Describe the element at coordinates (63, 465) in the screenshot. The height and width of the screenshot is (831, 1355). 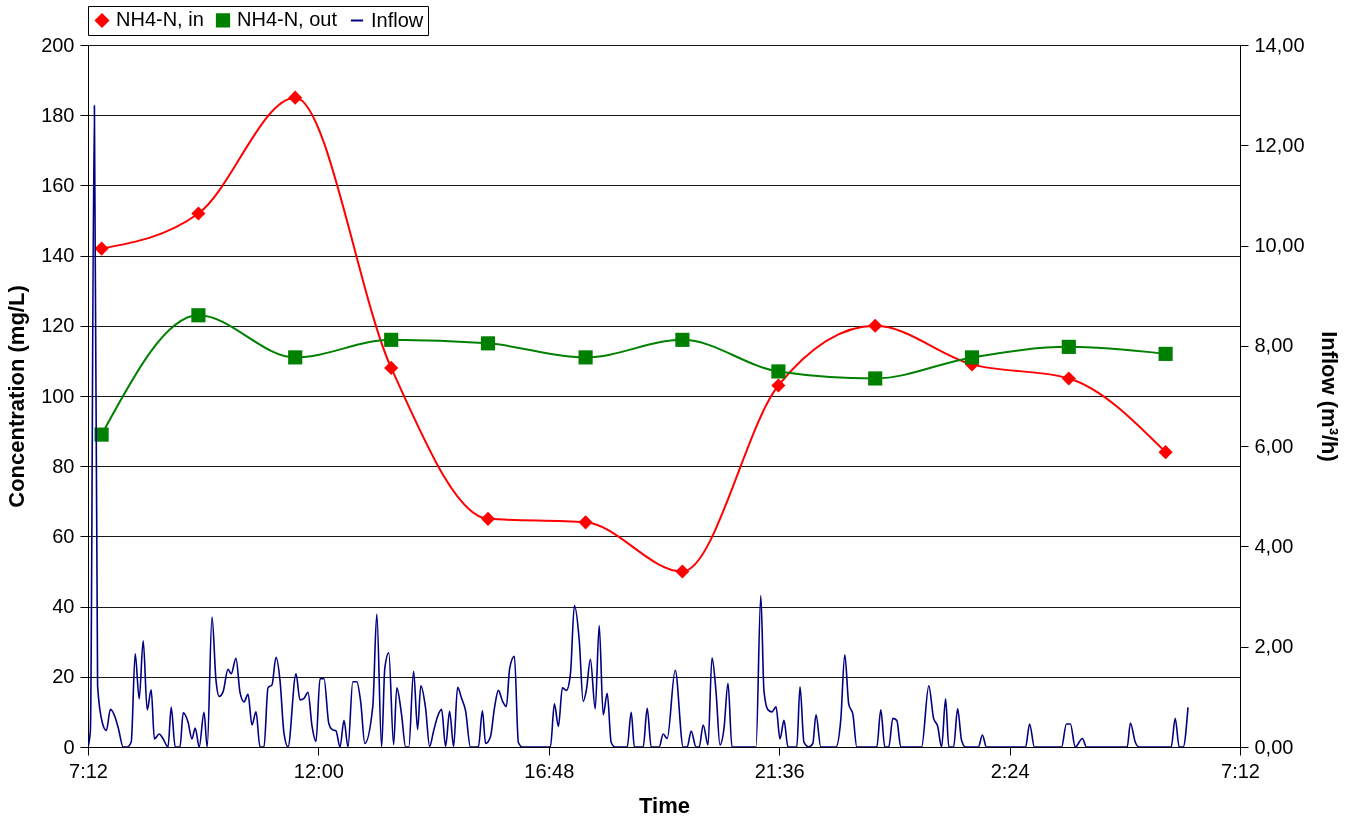
I see `y-tick-label: 80` at that location.